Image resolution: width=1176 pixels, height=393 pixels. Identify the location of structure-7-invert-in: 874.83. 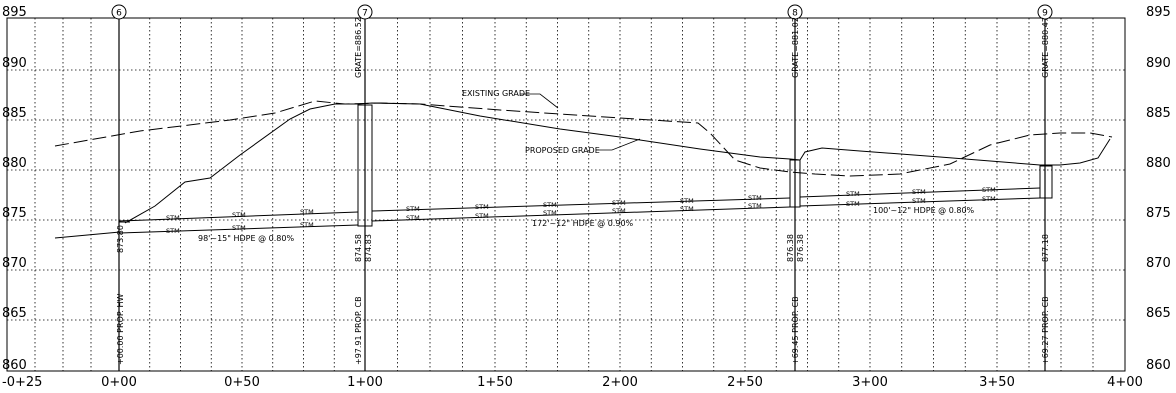
(368, 248).